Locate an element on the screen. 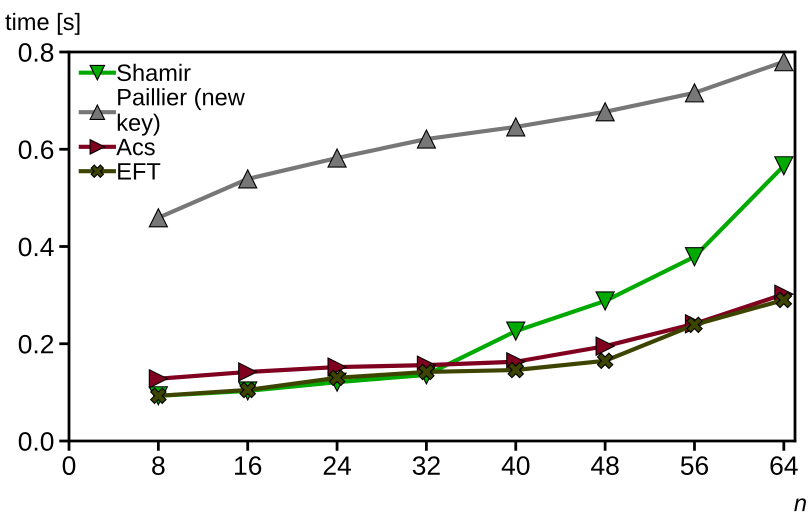 This screenshot has height=520, width=809. legend-label: Shamir is located at coordinates (154, 73).